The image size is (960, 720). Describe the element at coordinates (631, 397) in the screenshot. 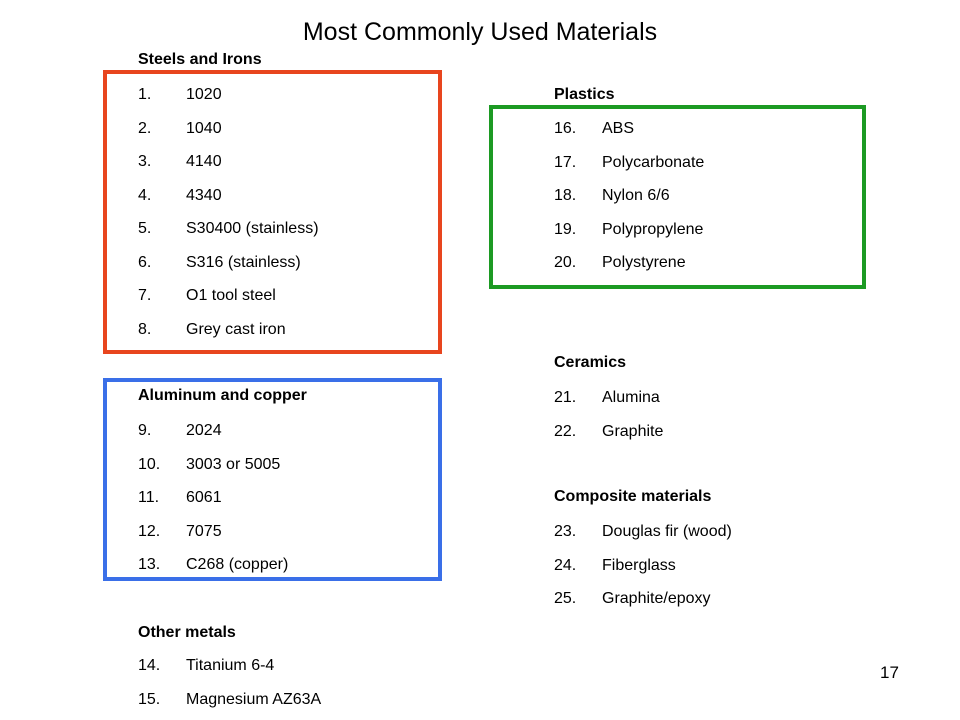

I see `list-item-name: Alumina` at that location.